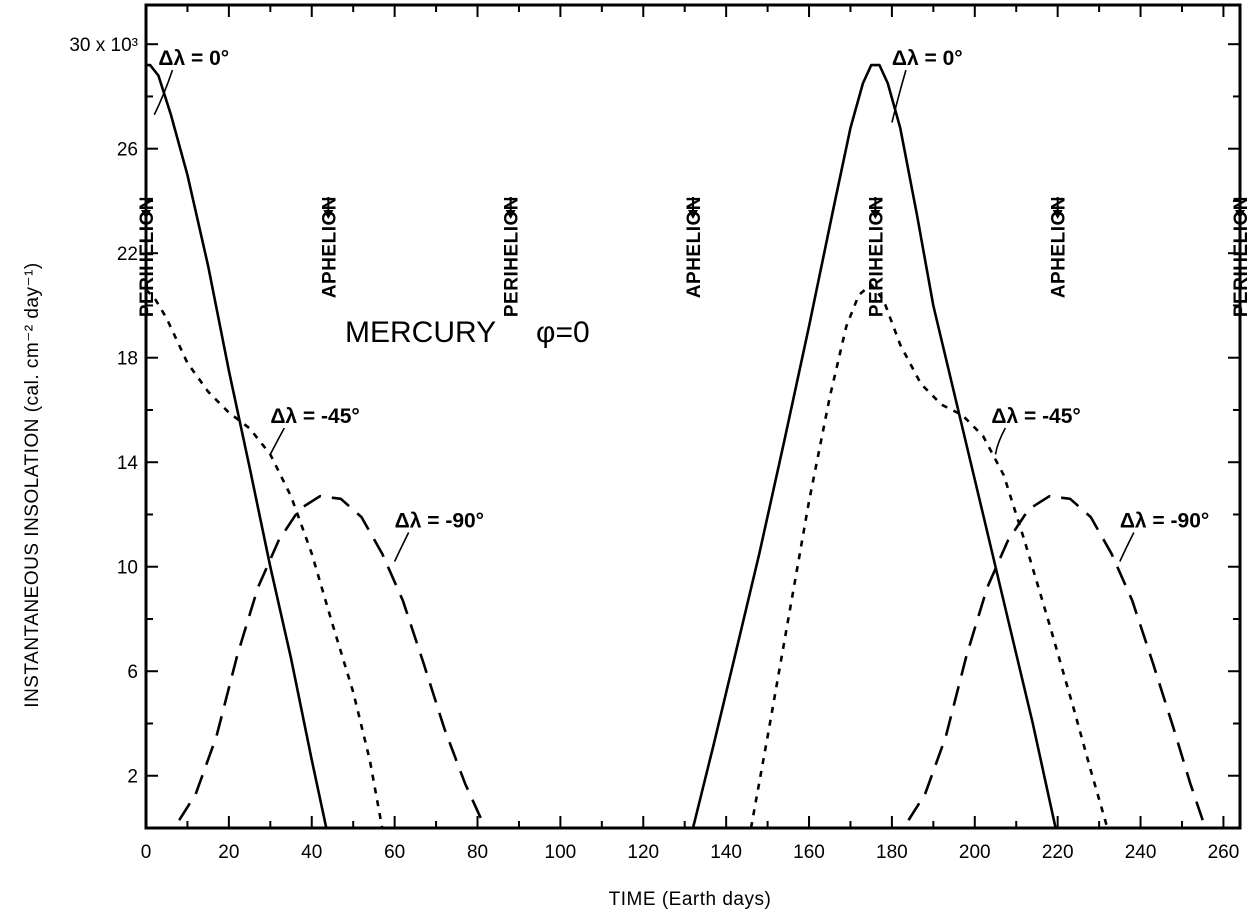 The width and height of the screenshot is (1253, 917). What do you see at coordinates (146, 852) in the screenshot?
I see `x-tick-label: 0` at bounding box center [146, 852].